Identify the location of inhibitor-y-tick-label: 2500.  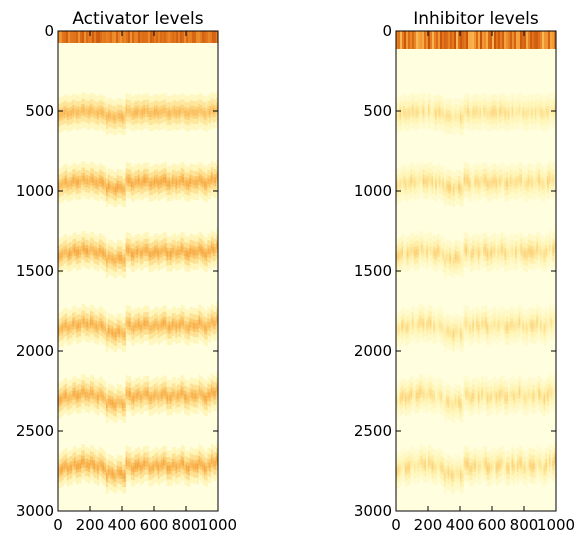
(373, 431).